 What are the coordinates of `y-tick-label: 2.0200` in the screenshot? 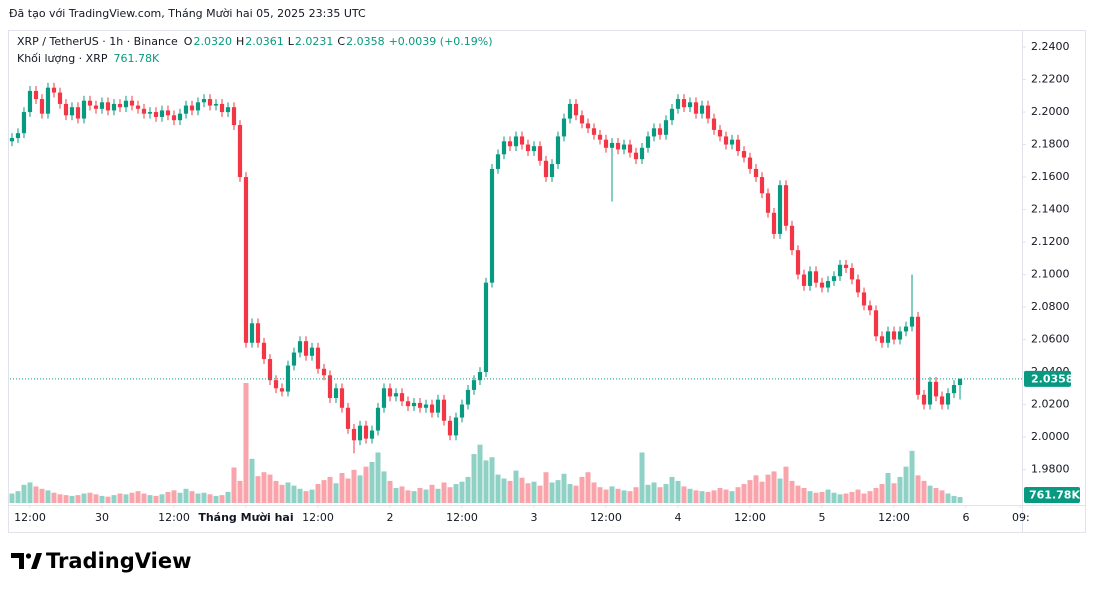 It's located at (1050, 404).